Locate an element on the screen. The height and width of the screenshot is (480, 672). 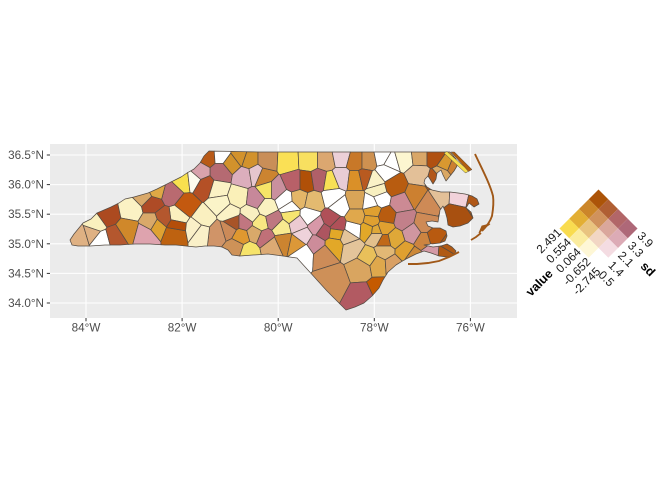
svg-text: 80°W is located at coordinates (278, 328).